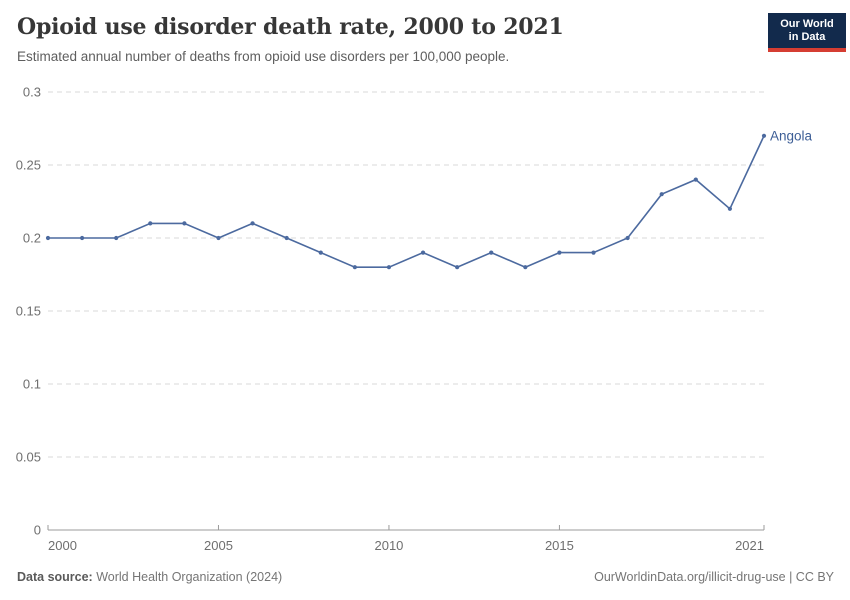  What do you see at coordinates (32, 238) in the screenshot?
I see `y-tick-label: 0.2` at bounding box center [32, 238].